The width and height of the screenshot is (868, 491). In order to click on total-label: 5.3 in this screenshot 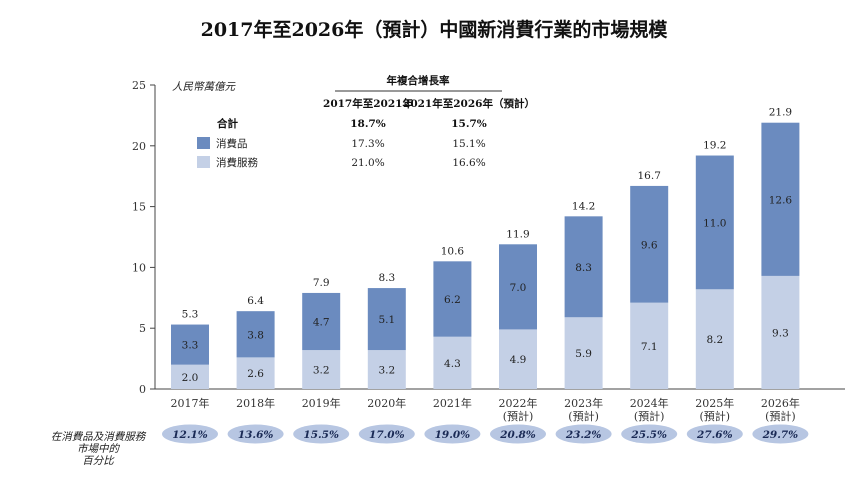, I will do `click(190, 315)`.